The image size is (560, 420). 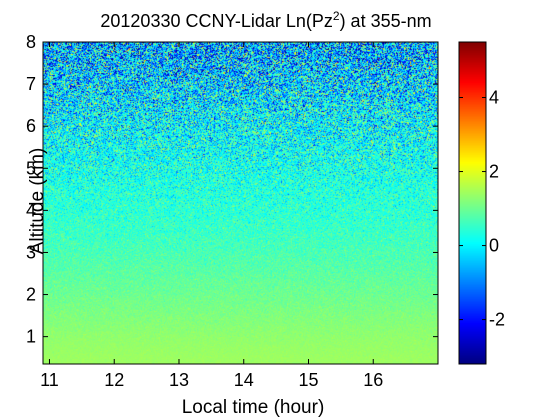 I want to click on y-tick-label: 8, so click(x=31, y=42).